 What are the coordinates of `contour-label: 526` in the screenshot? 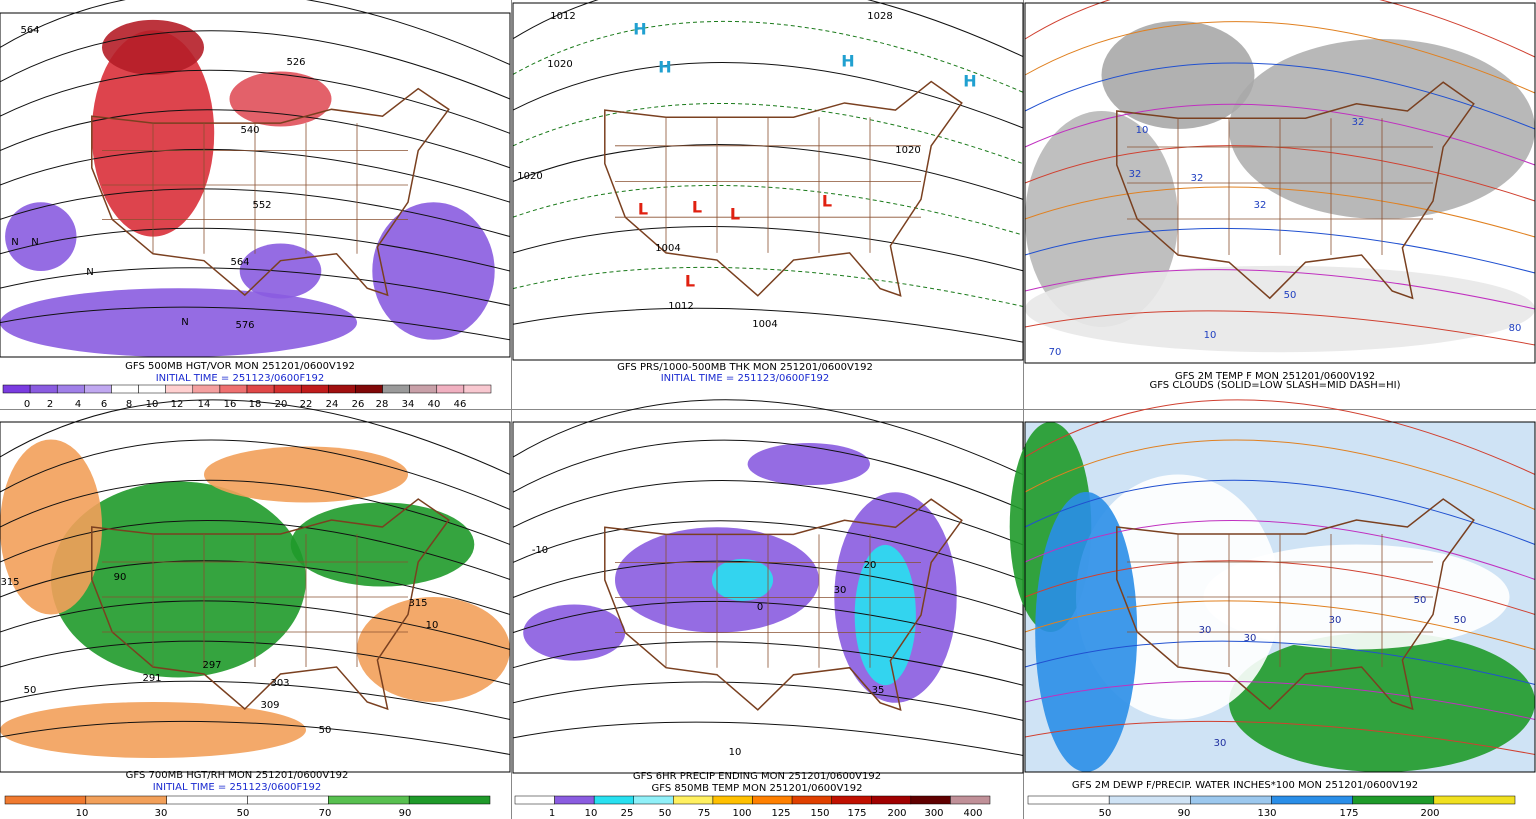 It's located at (295, 62).